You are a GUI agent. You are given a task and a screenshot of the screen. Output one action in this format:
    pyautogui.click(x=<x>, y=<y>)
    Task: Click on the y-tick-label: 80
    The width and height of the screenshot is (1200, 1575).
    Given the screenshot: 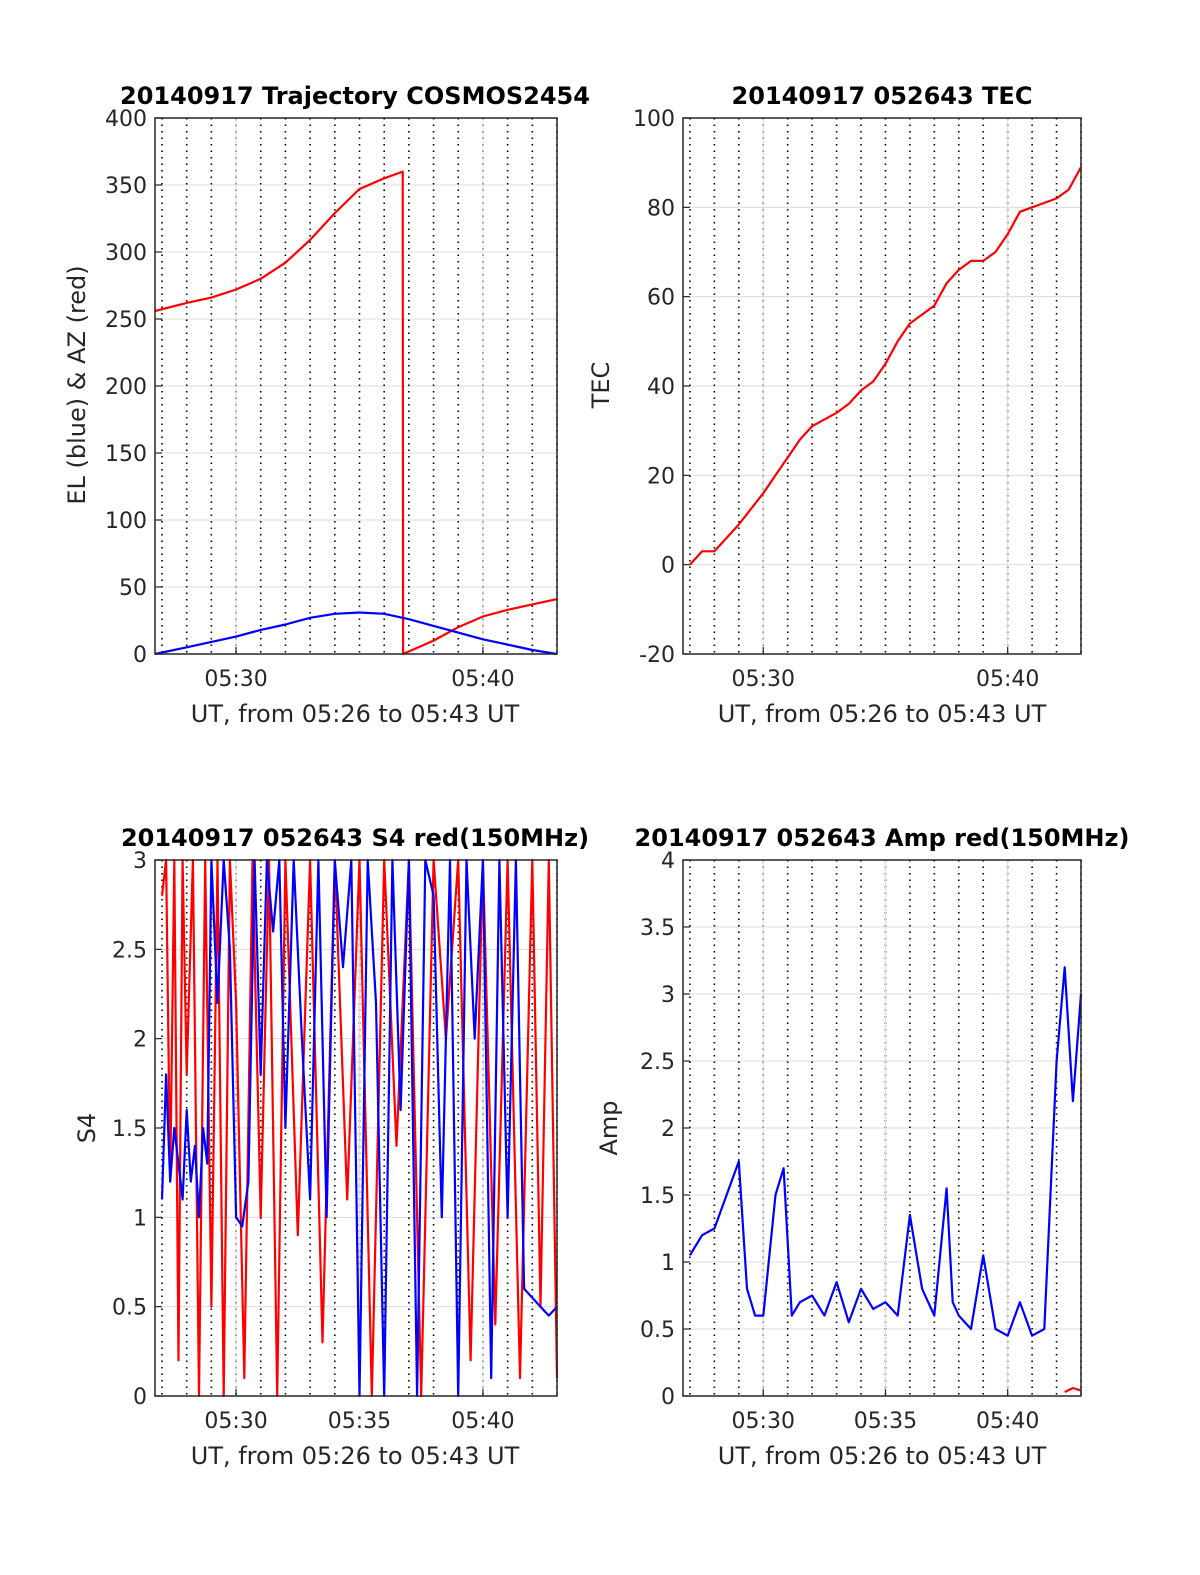 What is the action you would take?
    pyautogui.click(x=661, y=208)
    